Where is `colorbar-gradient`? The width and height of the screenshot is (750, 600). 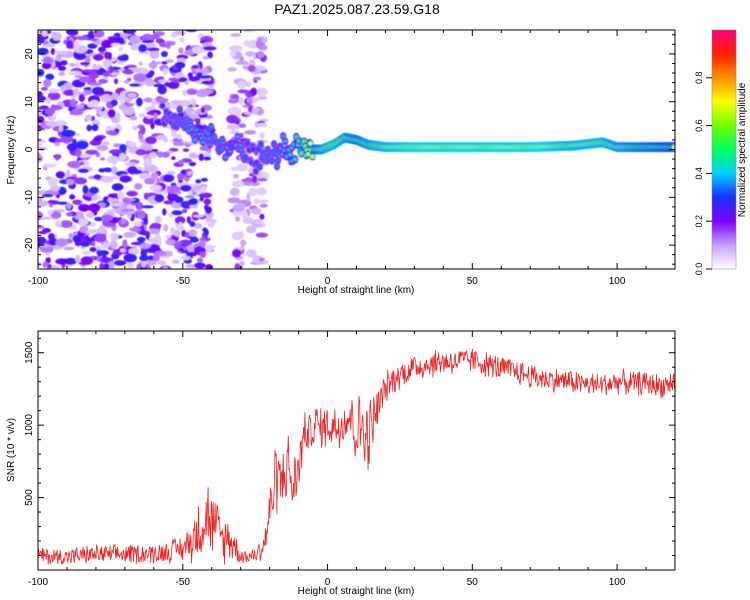 colorbar-gradient is located at coordinates (724, 149).